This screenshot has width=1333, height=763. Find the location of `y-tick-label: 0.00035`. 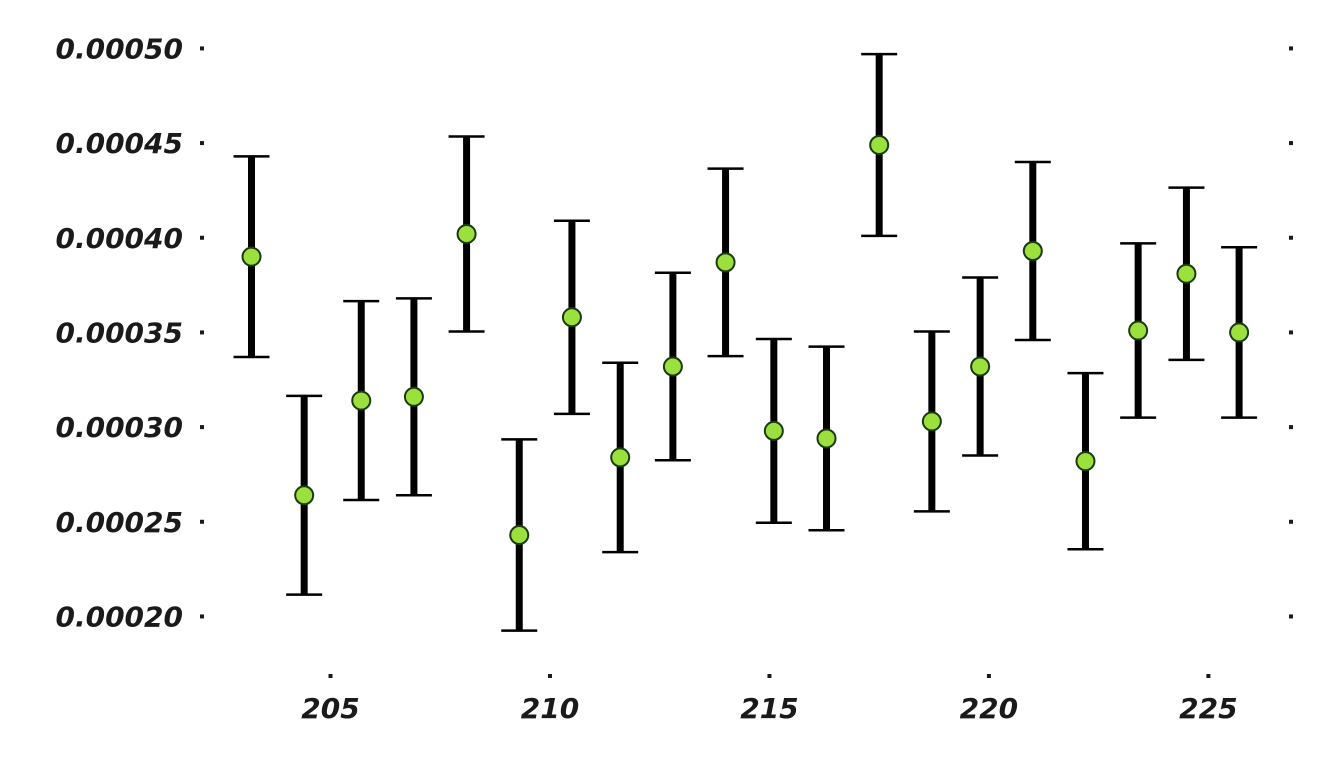

y-tick-label: 0.00035 is located at coordinates (119, 332).